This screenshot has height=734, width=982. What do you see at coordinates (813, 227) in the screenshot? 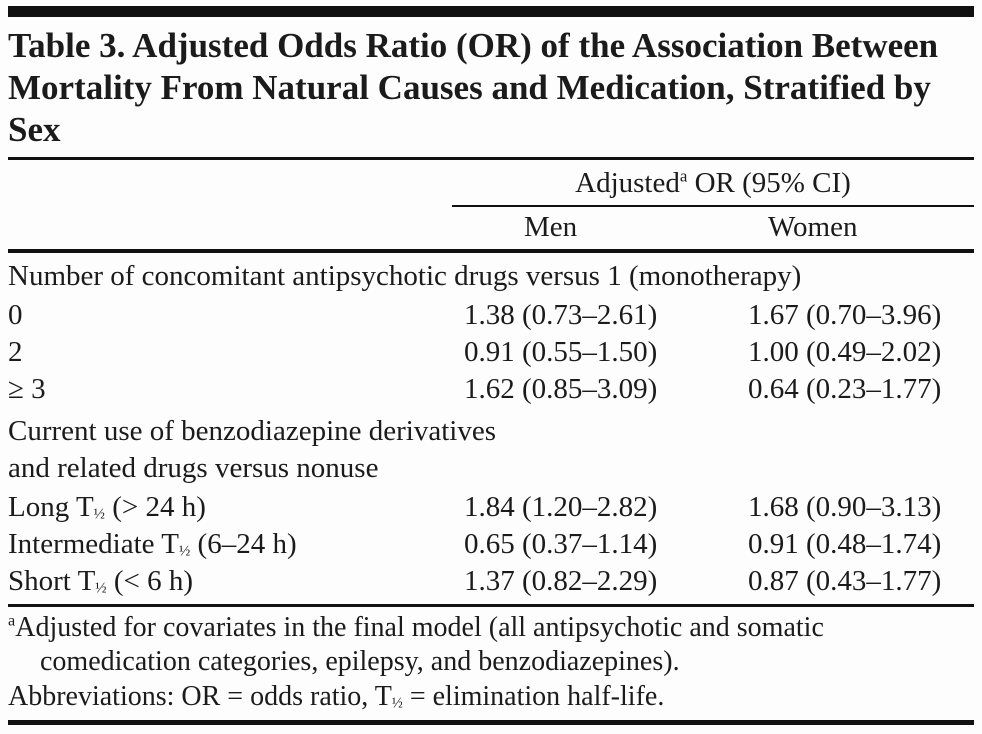
I see `column-header-women: Women` at bounding box center [813, 227].